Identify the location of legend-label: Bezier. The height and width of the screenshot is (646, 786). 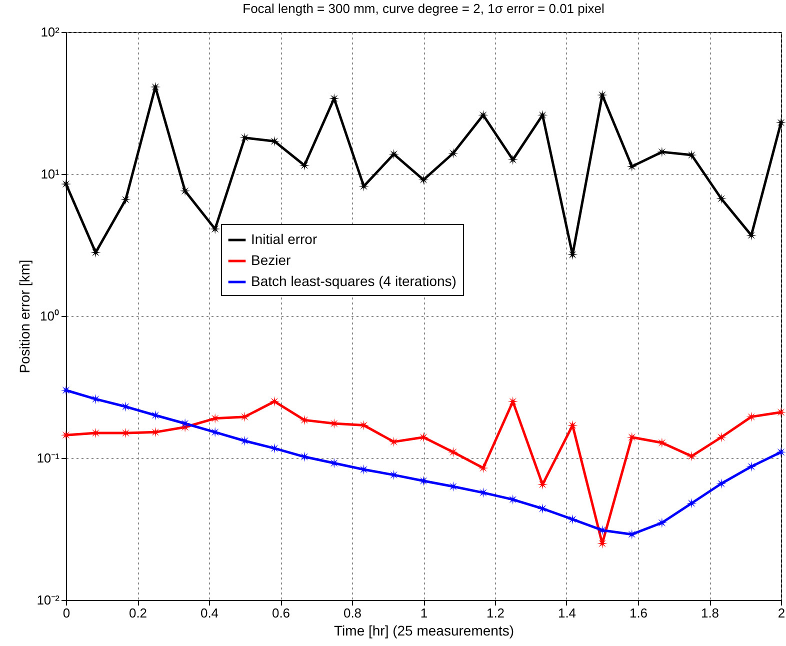
(271, 260).